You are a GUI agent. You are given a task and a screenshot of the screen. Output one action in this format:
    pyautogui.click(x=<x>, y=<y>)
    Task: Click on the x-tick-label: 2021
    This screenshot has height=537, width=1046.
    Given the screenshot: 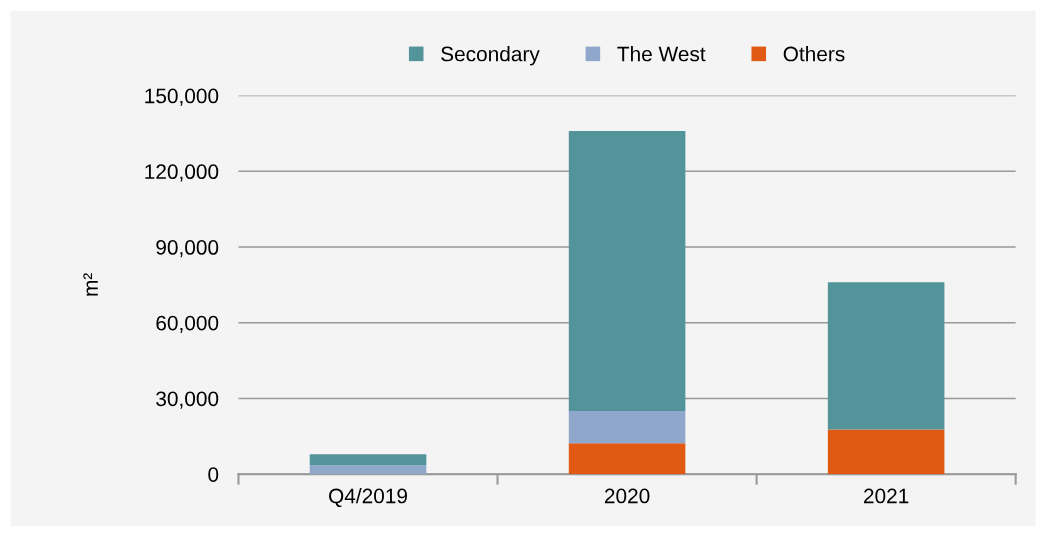 What is the action you would take?
    pyautogui.click(x=886, y=496)
    